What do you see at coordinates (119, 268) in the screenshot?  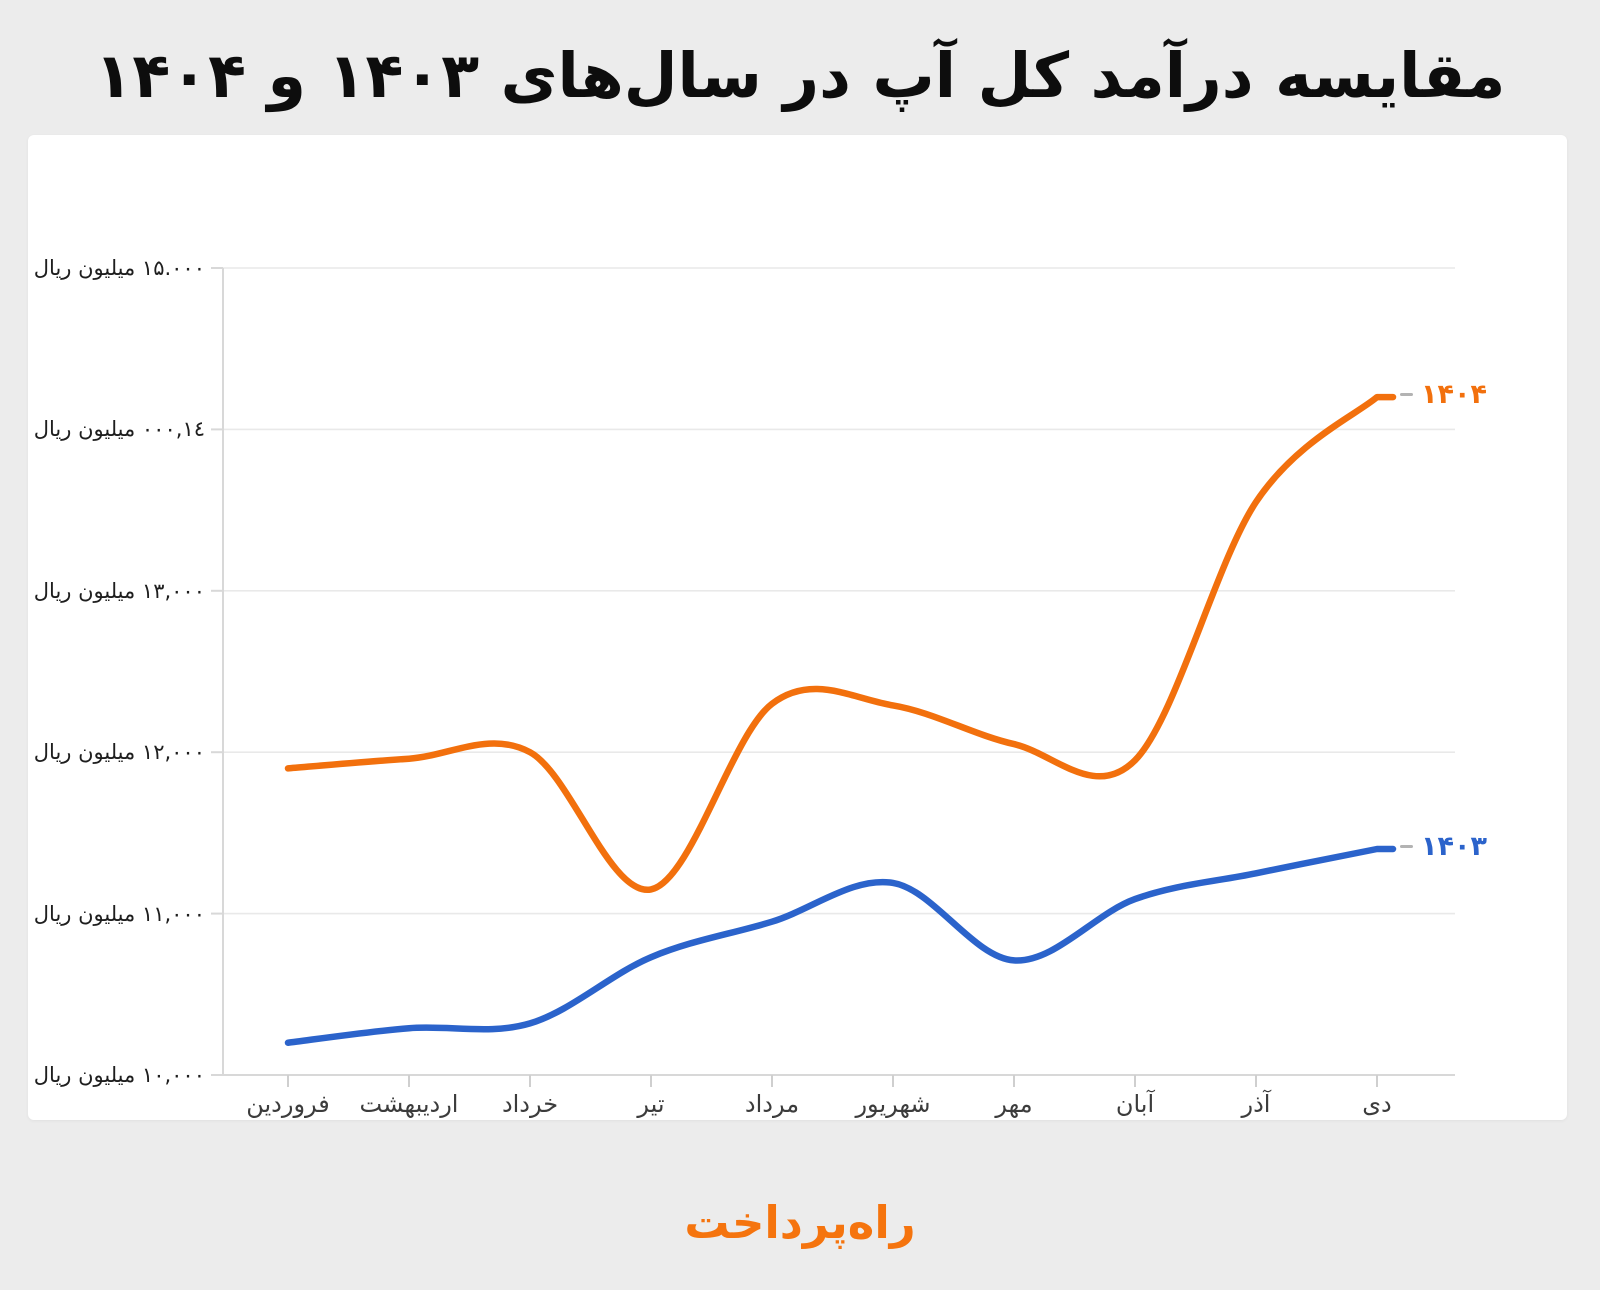 I see `y-tick-label: ۱۵.۰۰۰ میلیون ریال` at bounding box center [119, 268].